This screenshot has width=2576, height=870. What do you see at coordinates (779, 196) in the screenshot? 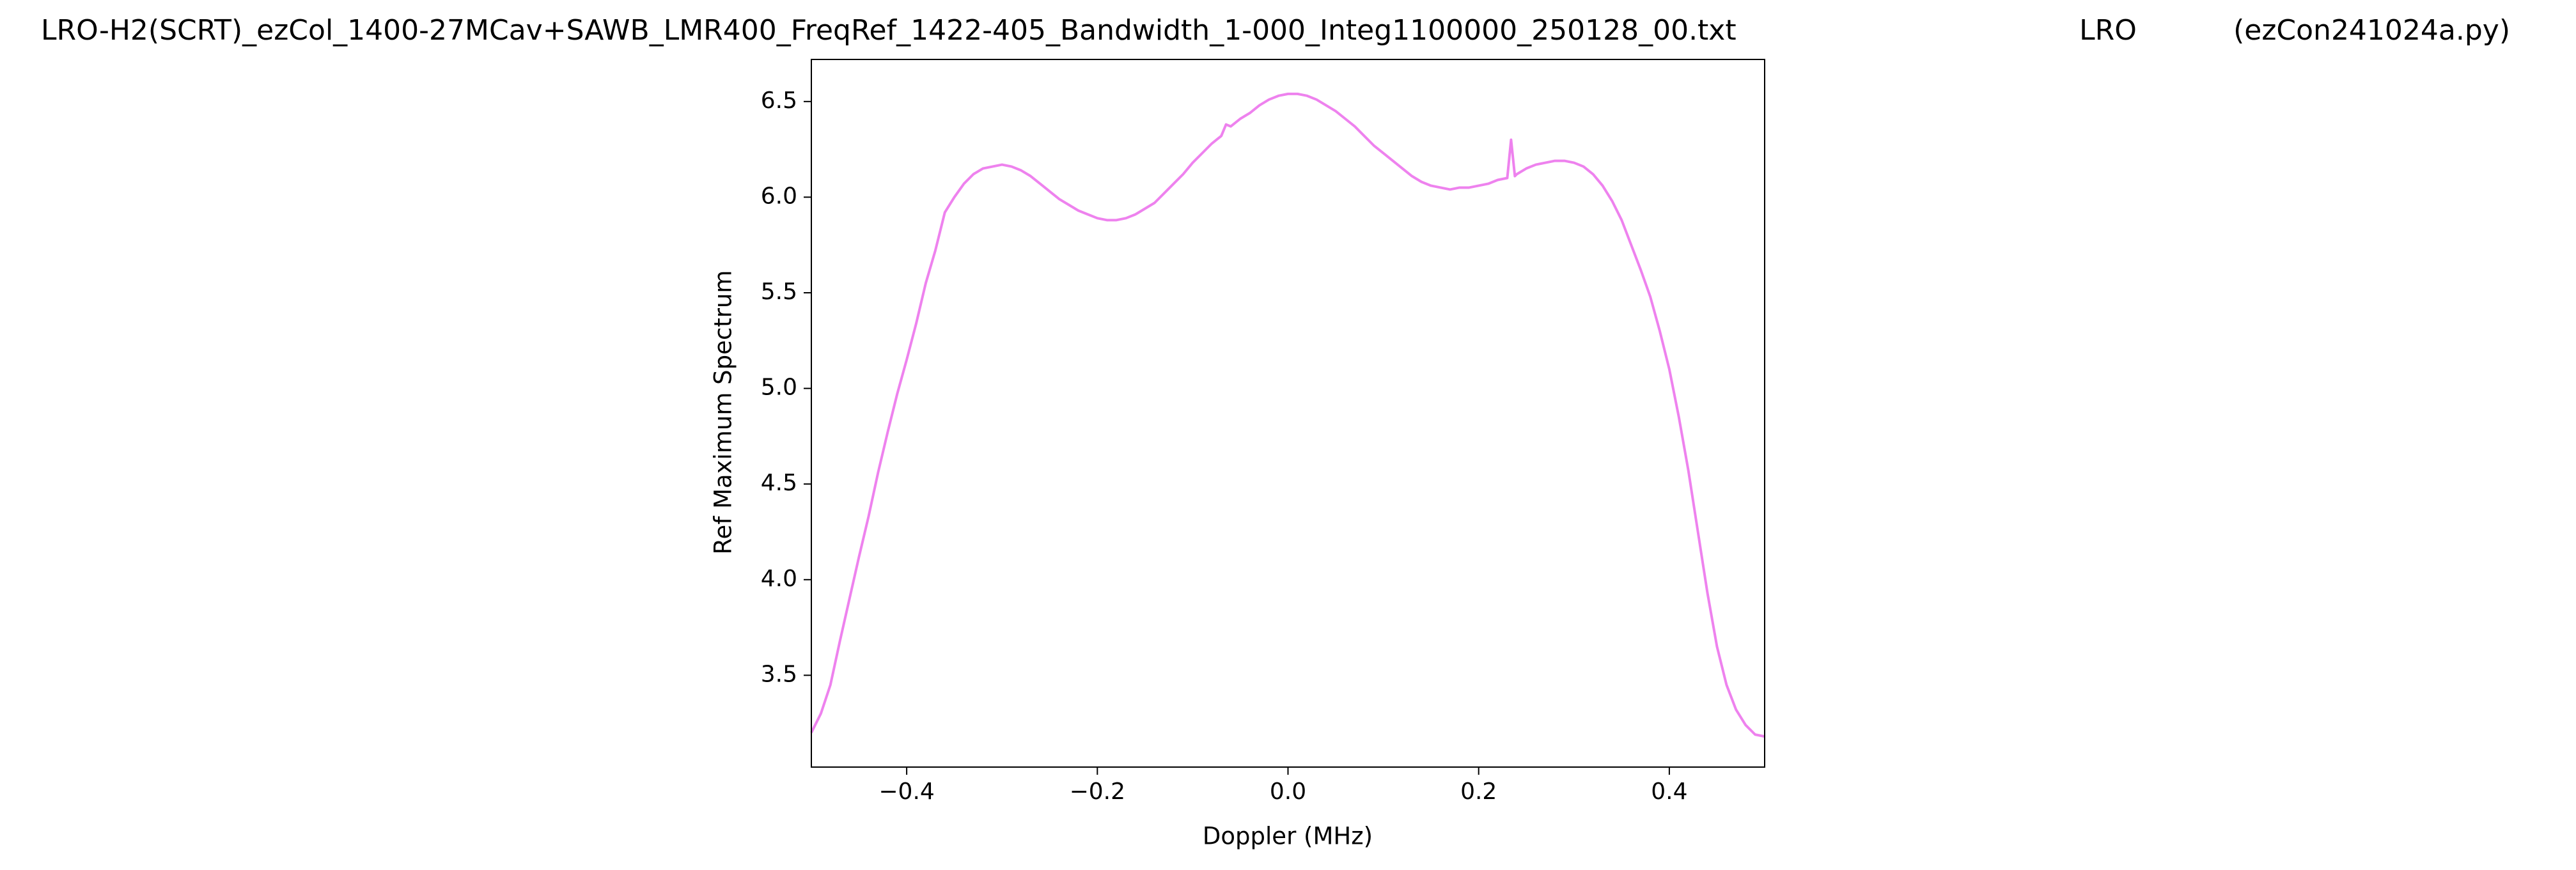
I see `y-tick-label: 6.0` at bounding box center [779, 196].